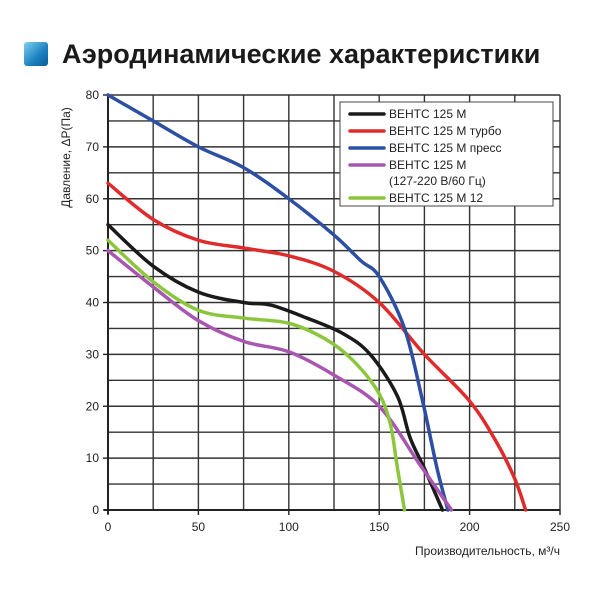 The height and width of the screenshot is (600, 600). Describe the element at coordinates (93, 458) in the screenshot. I see `y-tick-label: 10` at that location.